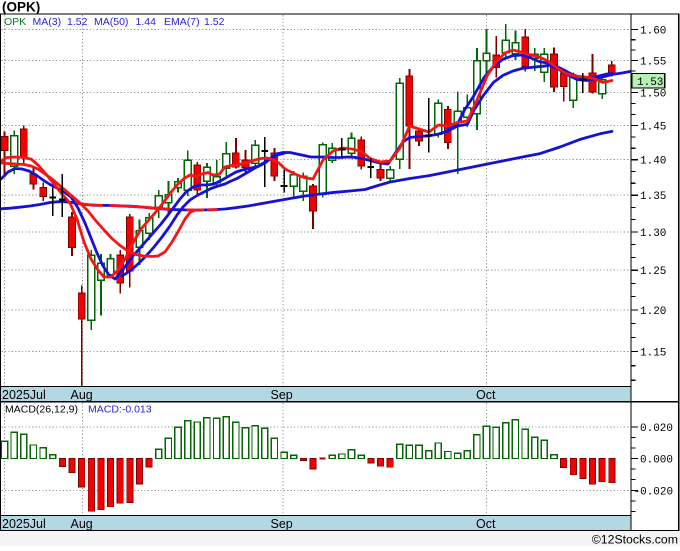 The width and height of the screenshot is (680, 551). What do you see at coordinates (653, 94) in the screenshot?
I see `svg-text: 1.50` at bounding box center [653, 94].